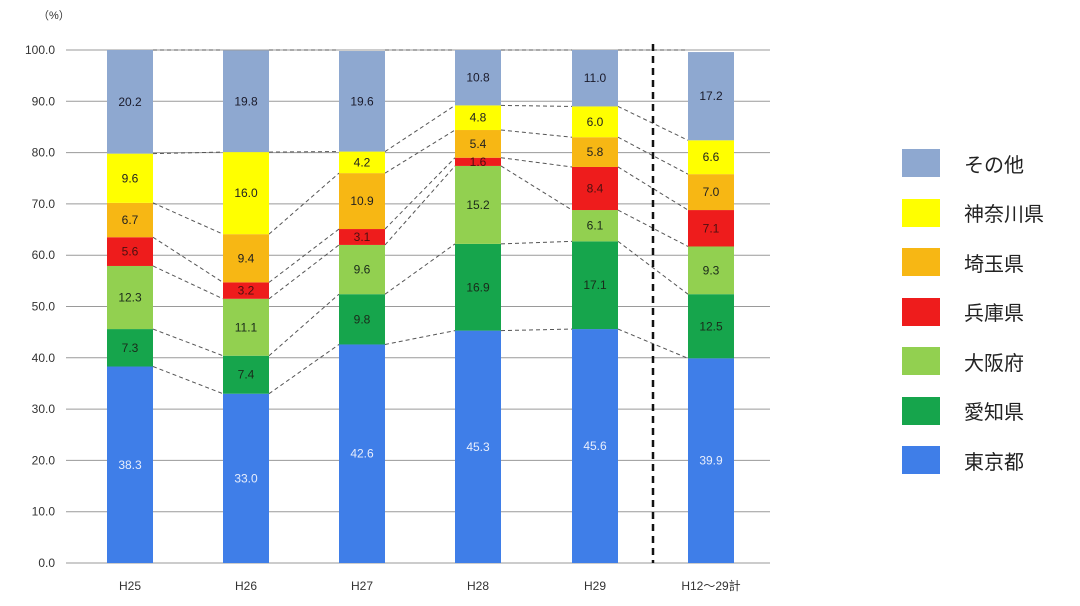 The height and width of the screenshot is (606, 1080). Describe the element at coordinates (994, 263) in the screenshot. I see `legend-label: 埼玉県` at that location.